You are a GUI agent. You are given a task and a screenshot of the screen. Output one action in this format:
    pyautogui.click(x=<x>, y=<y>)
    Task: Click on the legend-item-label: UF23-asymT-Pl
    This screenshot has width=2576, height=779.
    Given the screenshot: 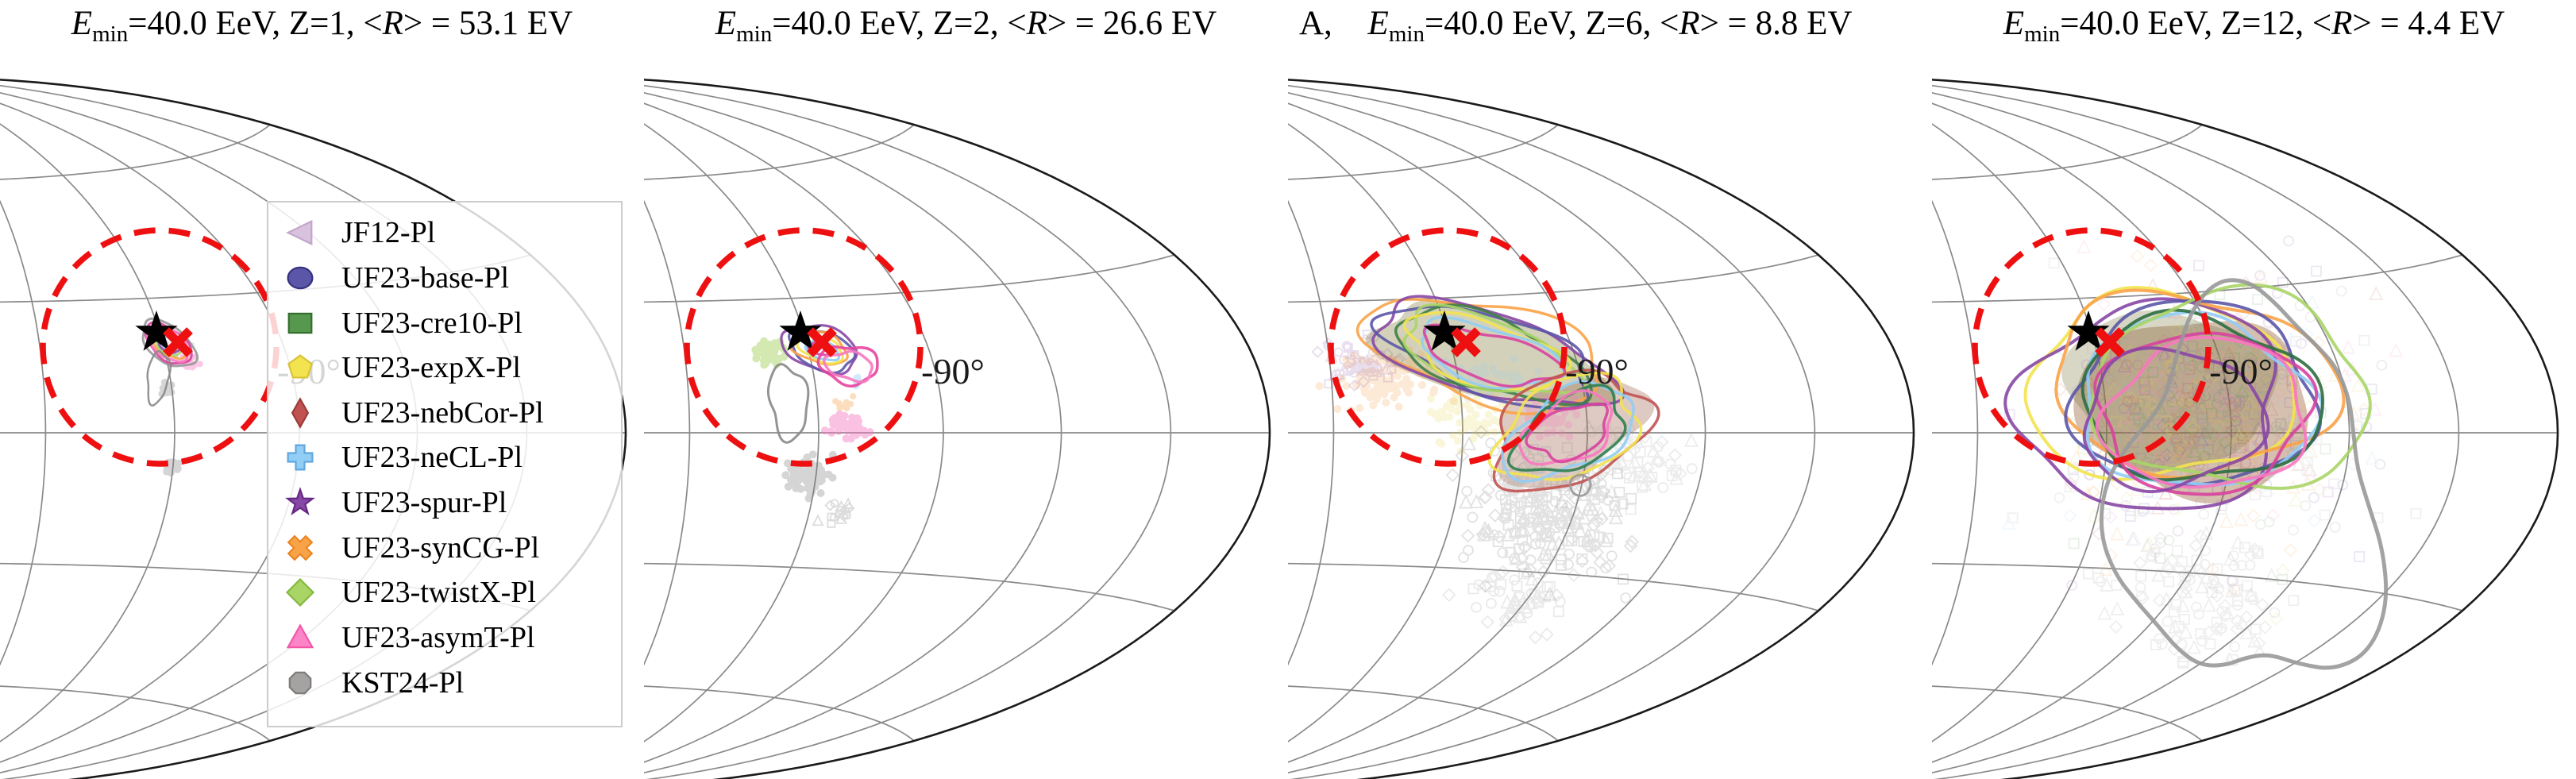 What is the action you would take?
    pyautogui.click(x=438, y=637)
    